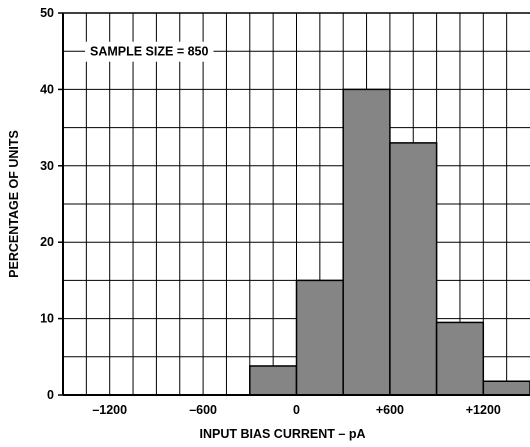 The width and height of the screenshot is (530, 447). I want to click on sample-size-annotation: SAMPLE SIZE = 850, so click(149, 52).